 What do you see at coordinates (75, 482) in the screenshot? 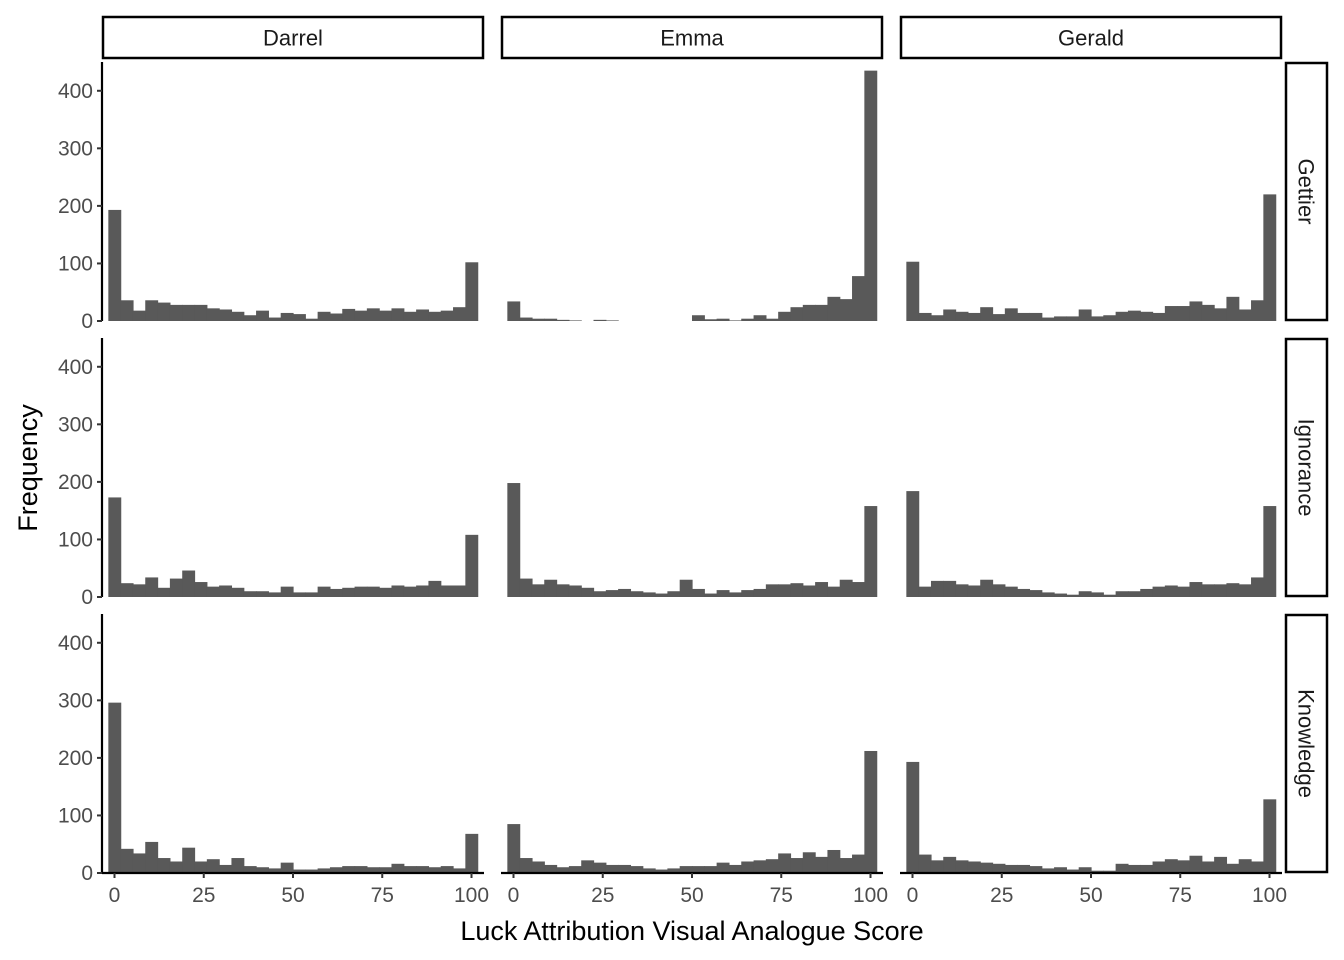
I see `y-tick-label: 200` at bounding box center [75, 482].